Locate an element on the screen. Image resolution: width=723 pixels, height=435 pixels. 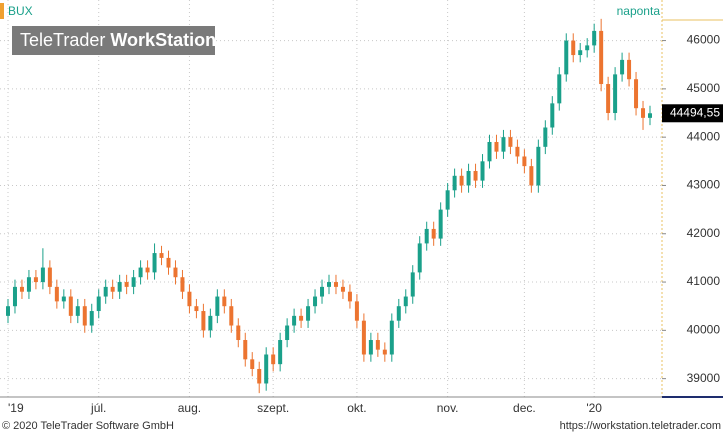
footer-right: https://workstation.teletrader.com is located at coordinates (640, 426).